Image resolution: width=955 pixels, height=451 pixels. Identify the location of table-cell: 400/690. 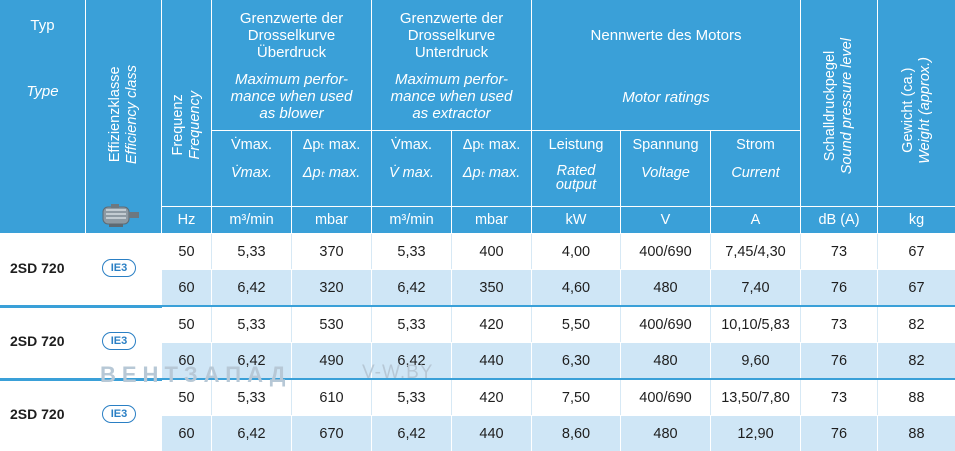
(665, 397).